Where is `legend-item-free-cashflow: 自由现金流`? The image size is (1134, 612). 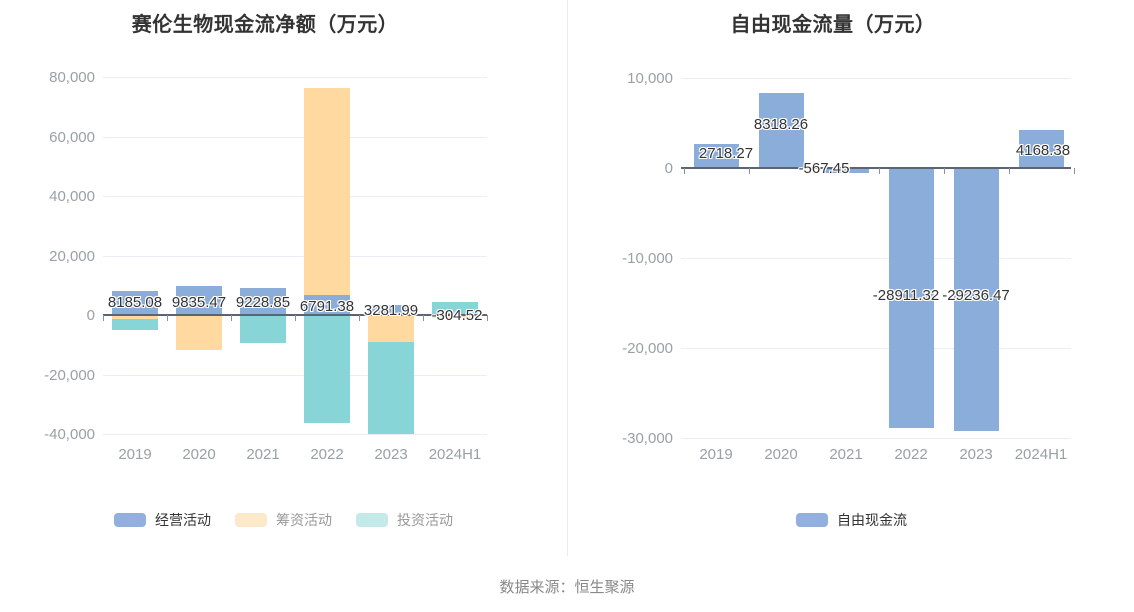
legend-item-free-cashflow: 自由现金流 is located at coordinates (851, 520).